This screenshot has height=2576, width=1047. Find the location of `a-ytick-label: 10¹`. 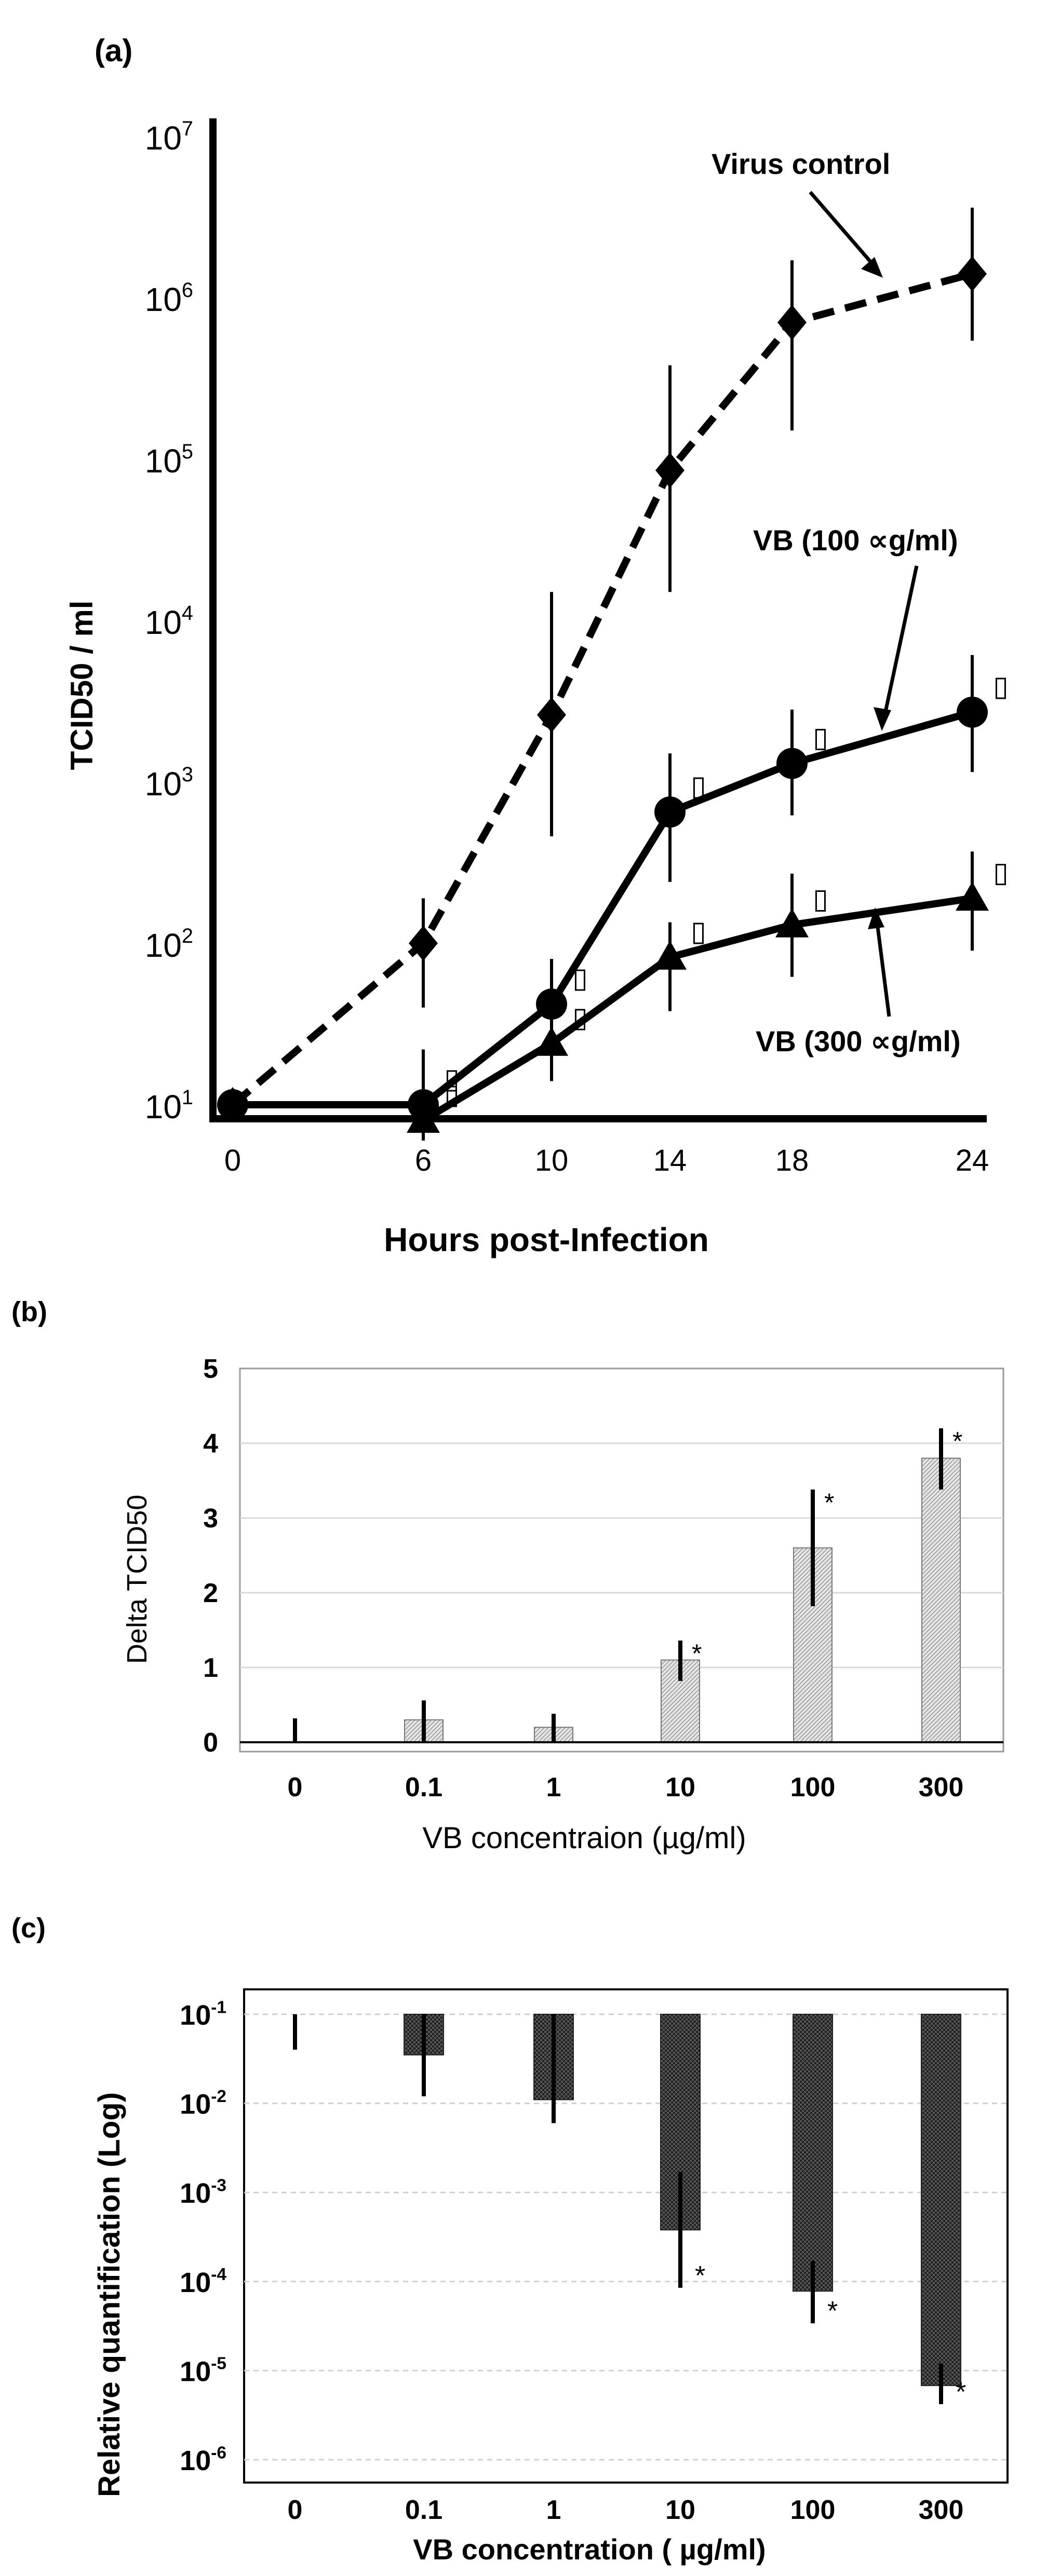

a-ytick-label: 10¹ is located at coordinates (169, 1106).